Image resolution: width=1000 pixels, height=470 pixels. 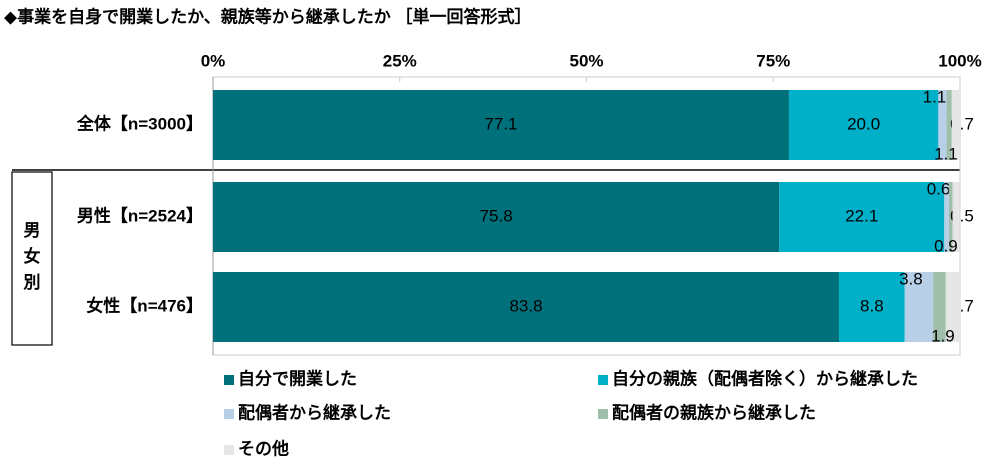 What do you see at coordinates (139, 123) in the screenshot?
I see `category-label: 全体【n=3000】` at bounding box center [139, 123].